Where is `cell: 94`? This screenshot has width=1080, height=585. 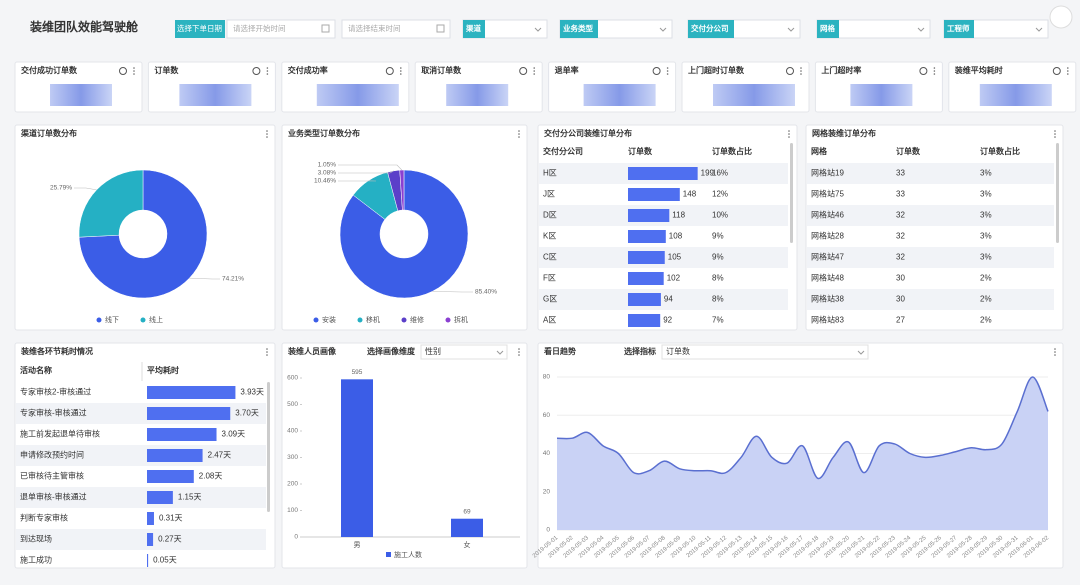 cell: 94 is located at coordinates (668, 299).